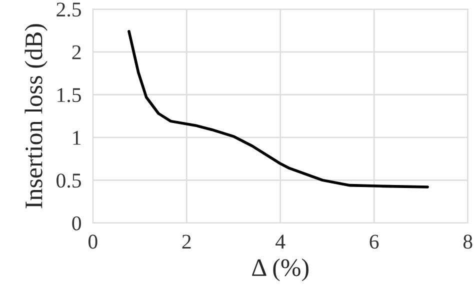 The image size is (474, 305). What do you see at coordinates (186, 241) in the screenshot?
I see `x-tick-label: 2` at bounding box center [186, 241].